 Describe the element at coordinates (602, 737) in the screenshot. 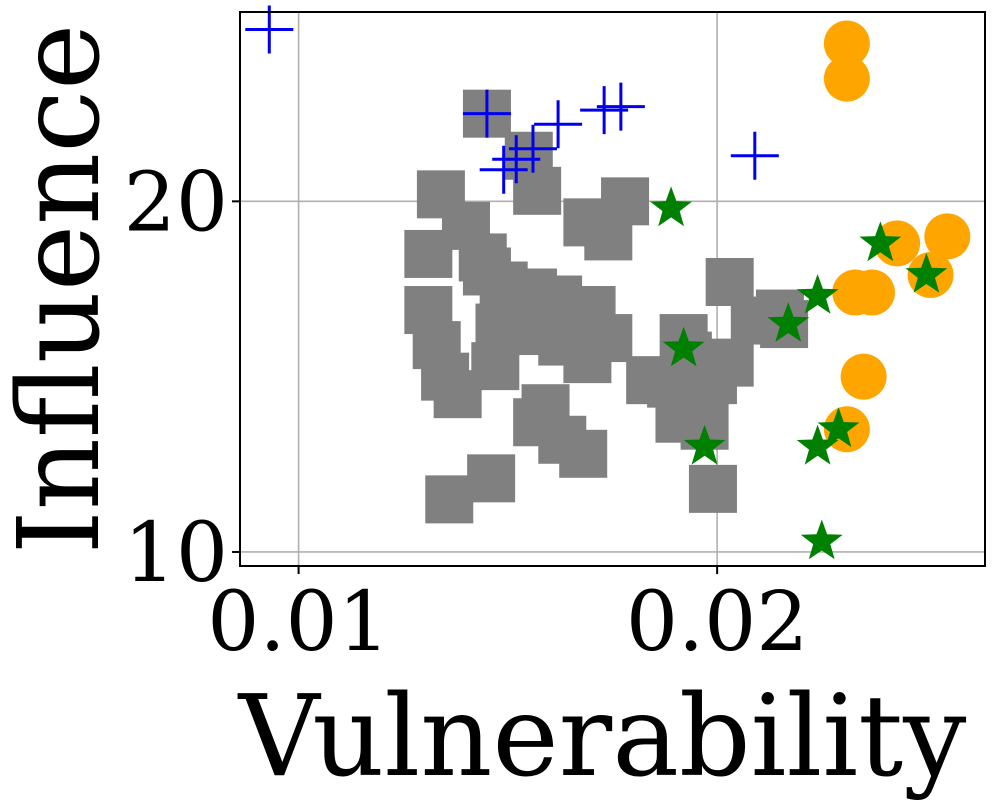

I see `x-axis-label: Vulnerability` at that location.